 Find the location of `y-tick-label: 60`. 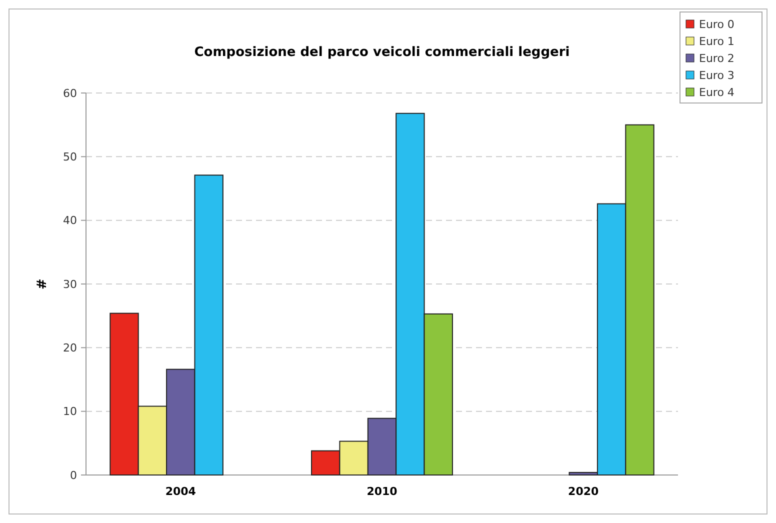

y-tick-label: 60 is located at coordinates (70, 93).